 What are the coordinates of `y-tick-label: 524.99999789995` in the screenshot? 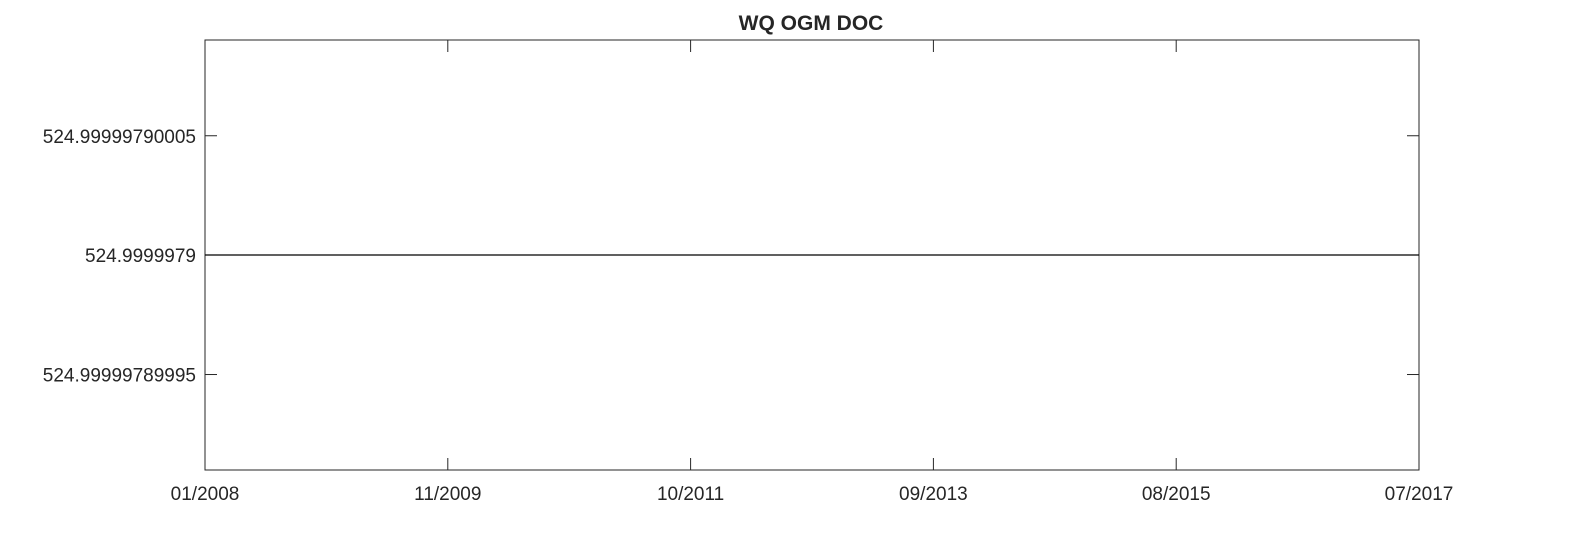 It's located at (119, 376).